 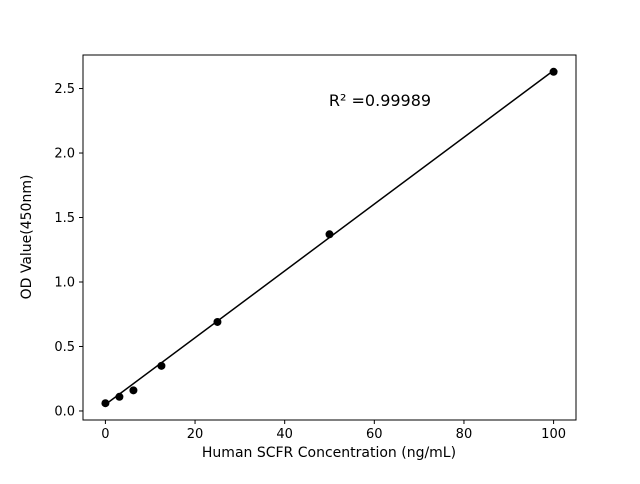 What do you see at coordinates (64, 154) in the screenshot?
I see `y-tick-label: 2.0` at bounding box center [64, 154].